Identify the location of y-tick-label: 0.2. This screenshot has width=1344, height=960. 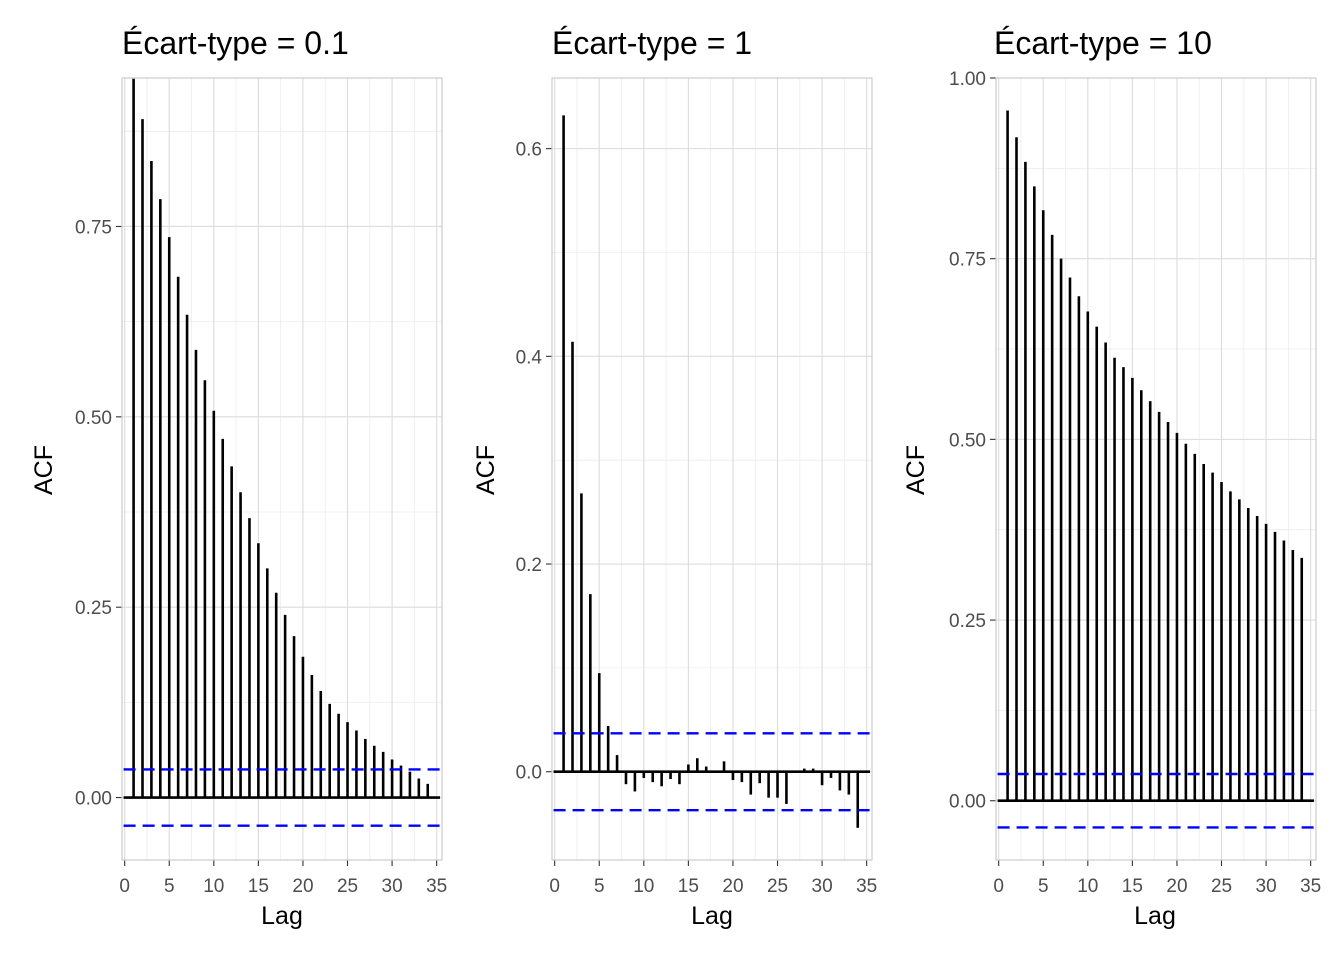
(529, 565).